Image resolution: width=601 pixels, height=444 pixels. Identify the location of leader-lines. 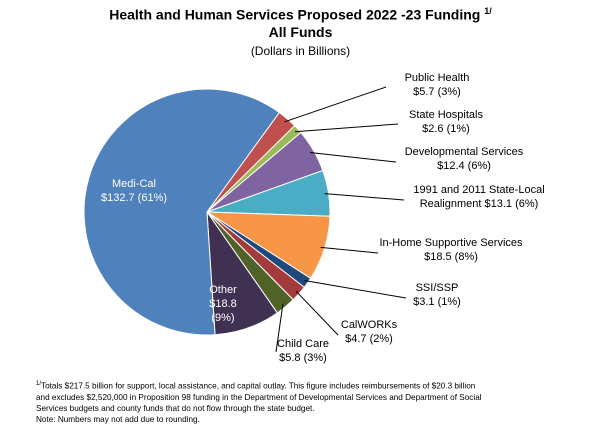
(341, 219).